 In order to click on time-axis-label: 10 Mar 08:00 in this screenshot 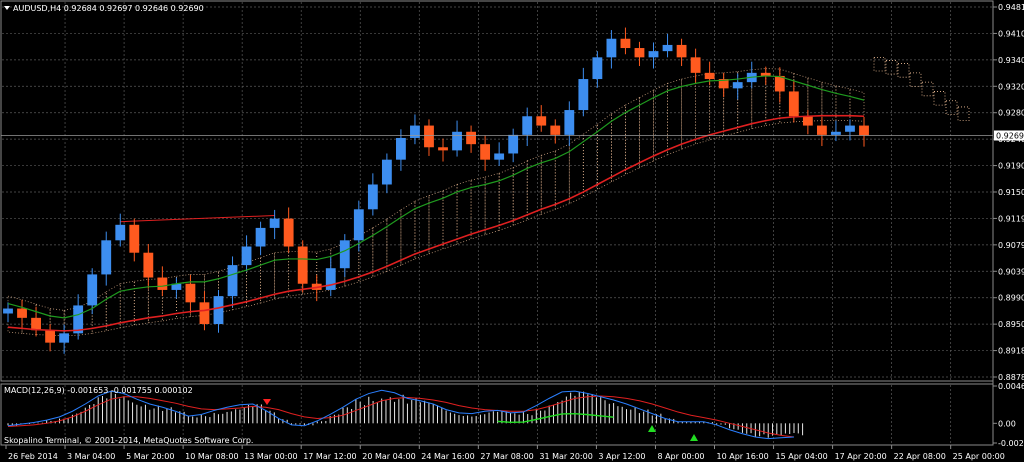, I will do `click(211, 456)`.